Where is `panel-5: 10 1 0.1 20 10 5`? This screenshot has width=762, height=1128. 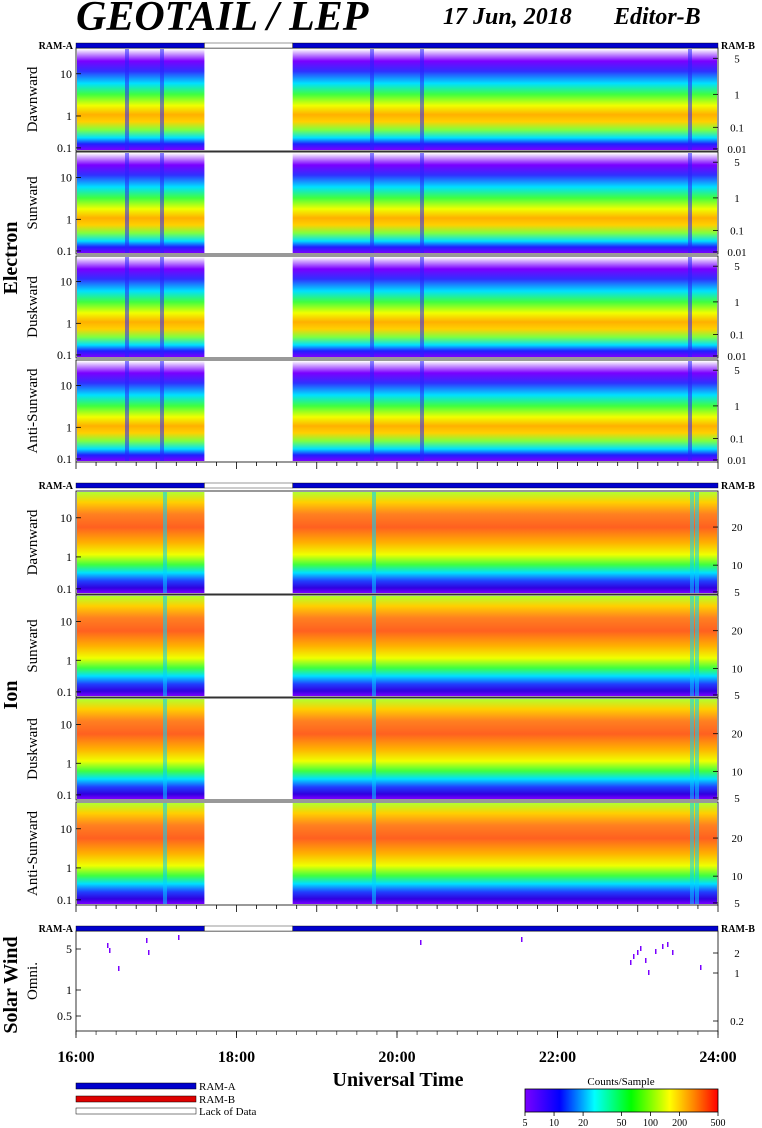
panel-5: 10 1 0.1 20 10 5 is located at coordinates (400, 544).